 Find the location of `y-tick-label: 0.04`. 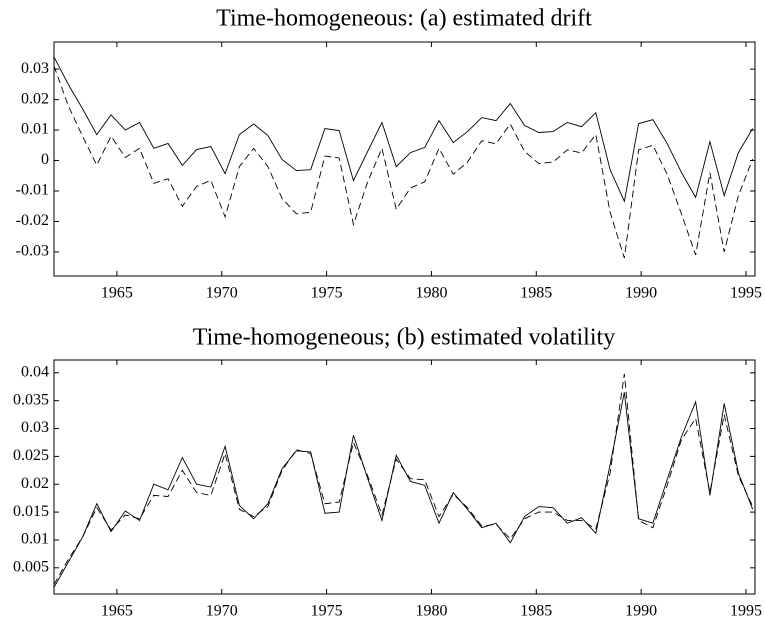

y-tick-label: 0.04 is located at coordinates (35, 371).